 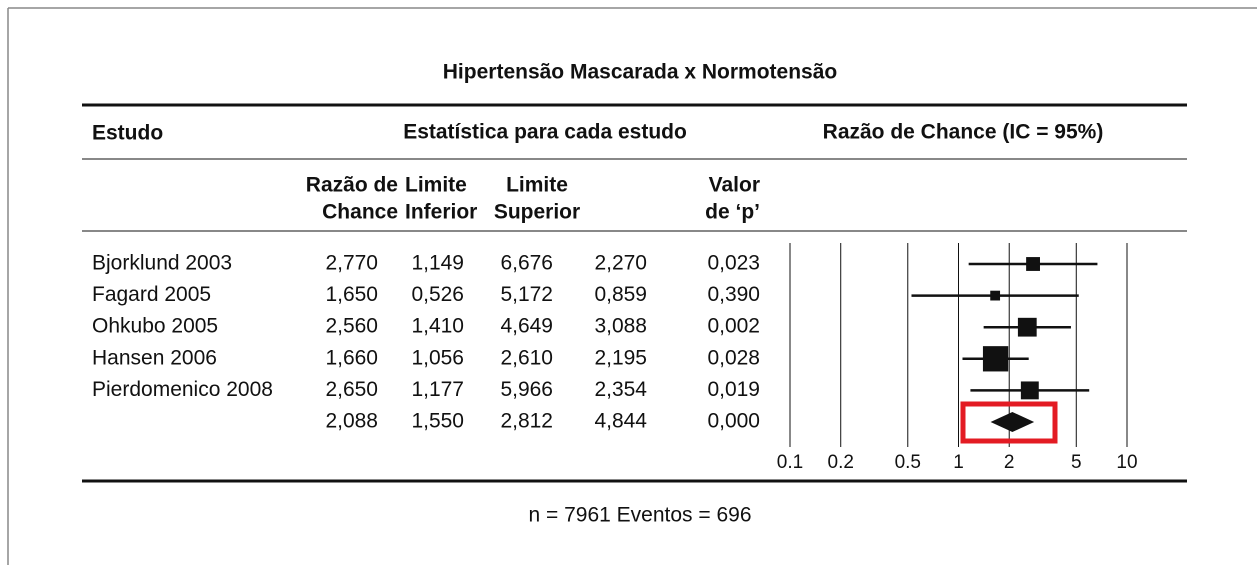 What do you see at coordinates (545, 132) in the screenshot?
I see `header-stats: Estatística para cada estudo` at bounding box center [545, 132].